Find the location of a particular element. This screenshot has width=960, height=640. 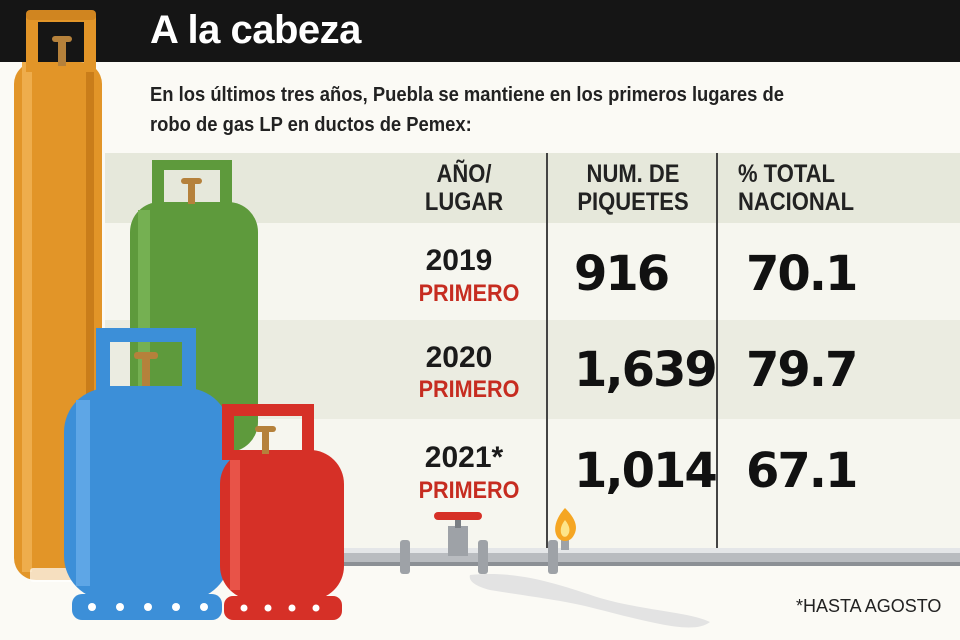

row-1-piquetes: 916 is located at coordinates (622, 274).